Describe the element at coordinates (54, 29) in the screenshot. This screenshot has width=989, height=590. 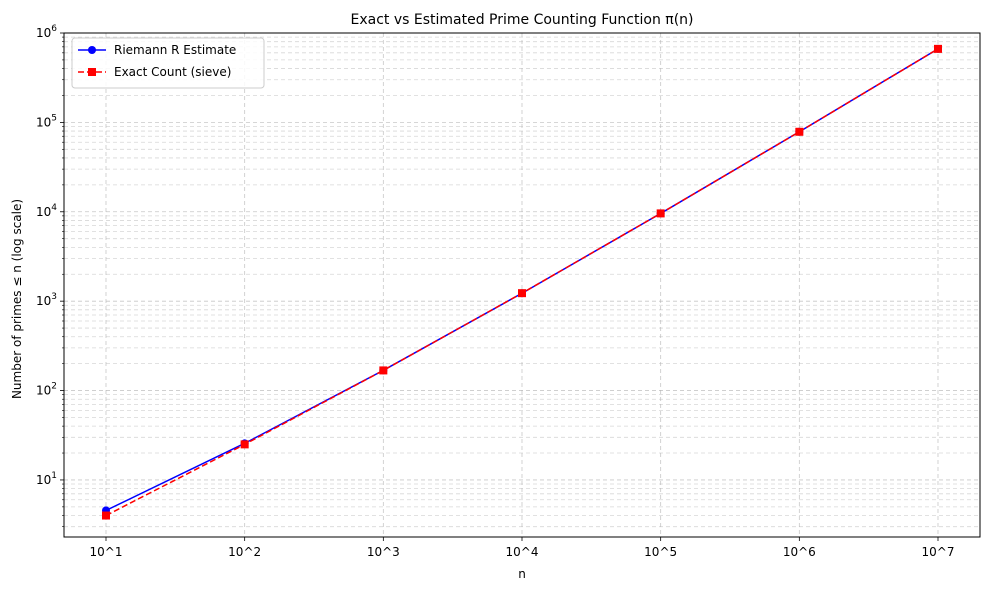
I see `y-tick-exponent: 6` at that location.